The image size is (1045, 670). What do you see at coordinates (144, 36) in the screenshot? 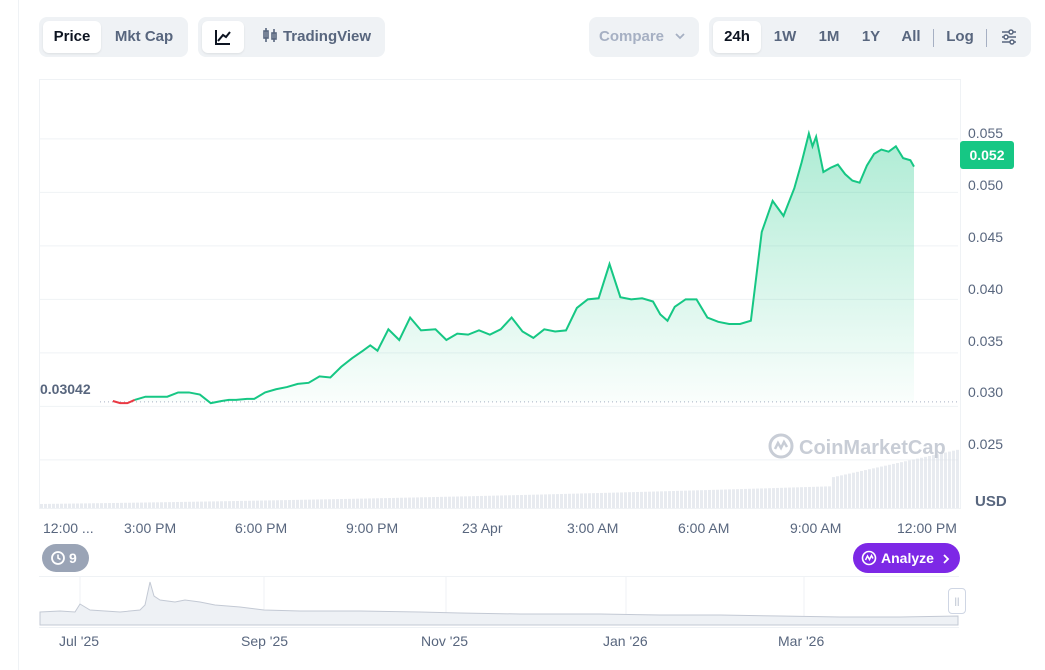
I see `mkt-cap-tab: Mkt Cap` at bounding box center [144, 36].